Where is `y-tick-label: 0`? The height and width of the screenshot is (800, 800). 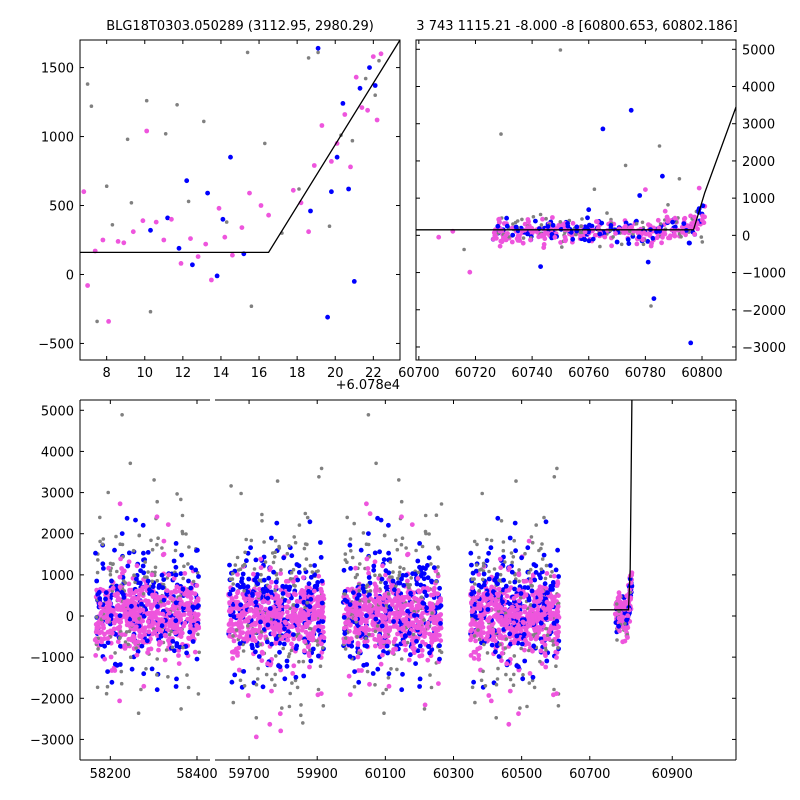
y-tick-label: 0 is located at coordinates (746, 236).